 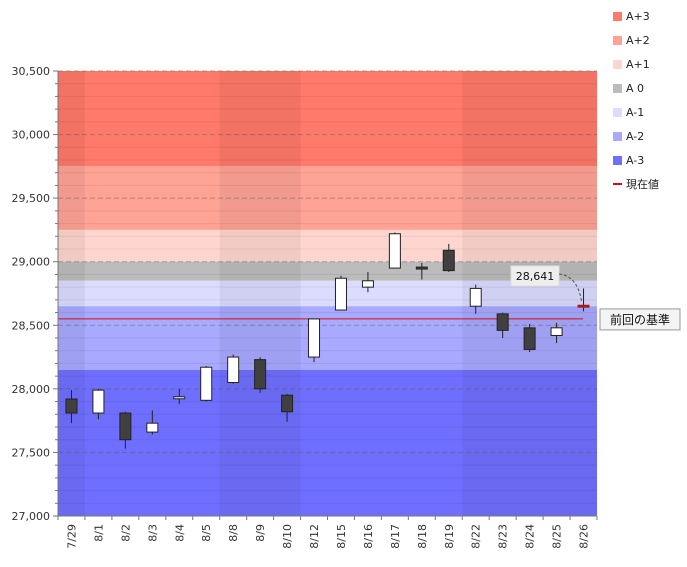 I want to click on annotations-layer: 28,641 前回の基準, so click(x=595, y=298).